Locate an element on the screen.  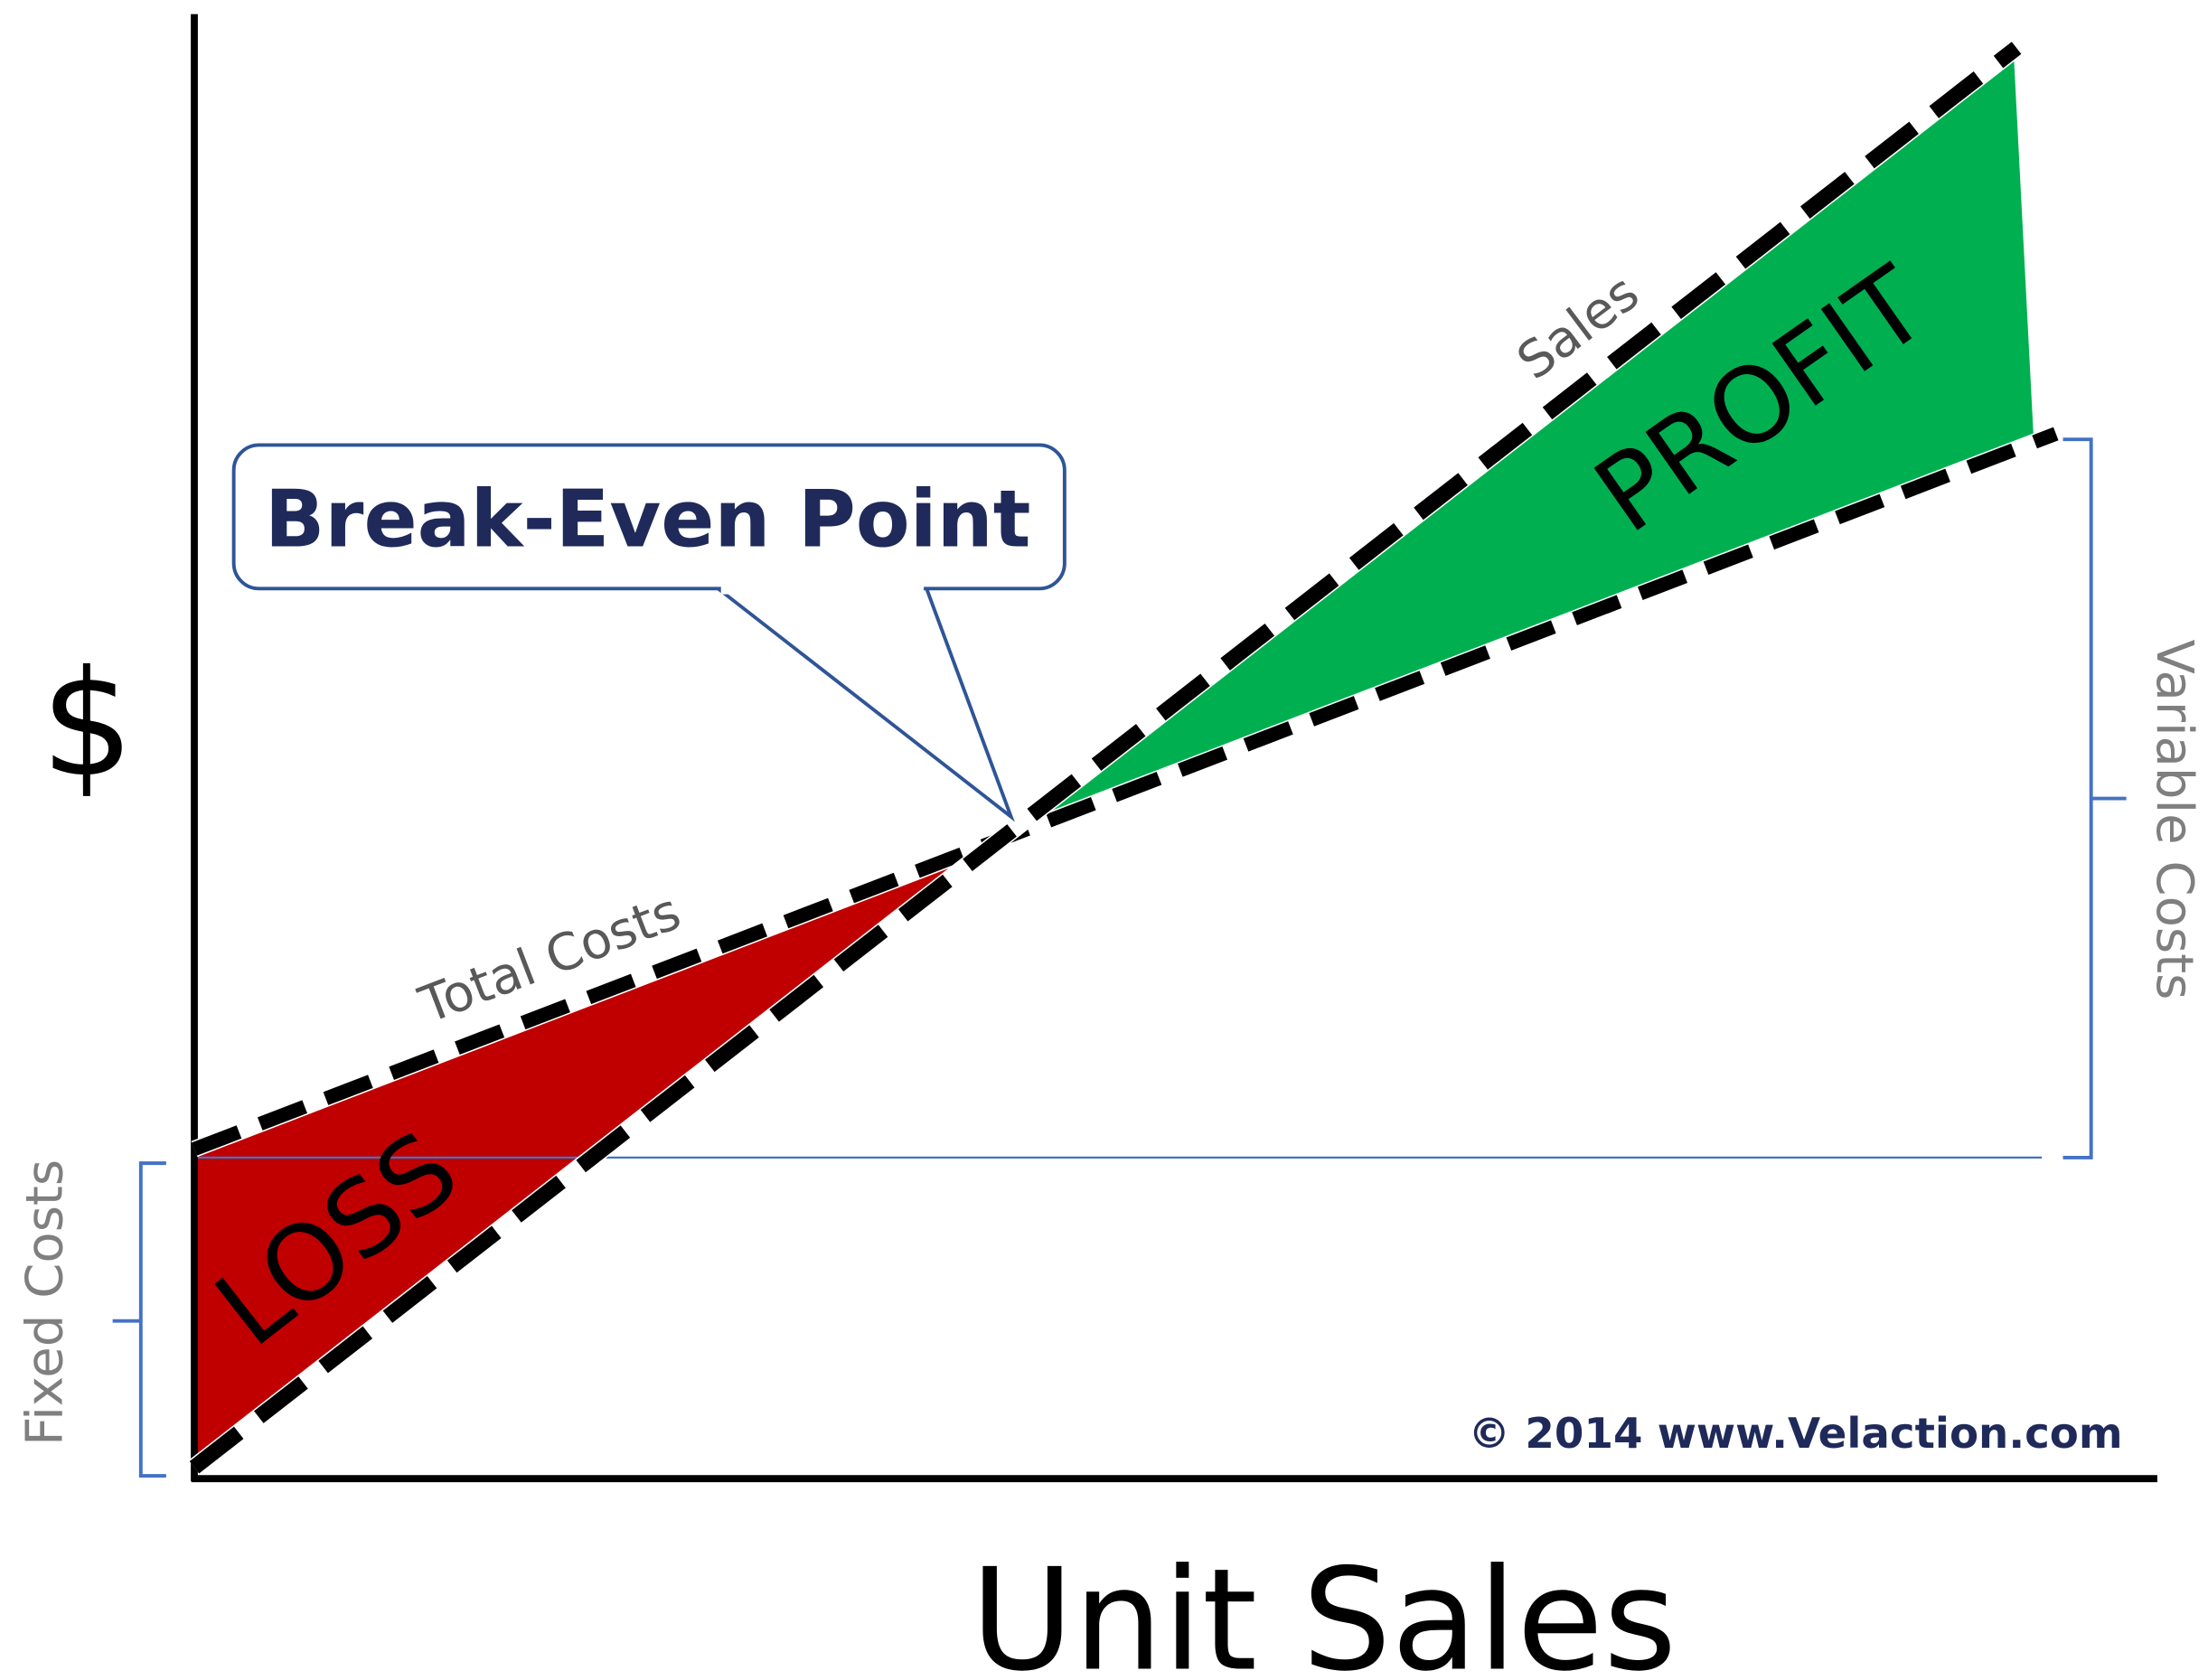
variable-costs-bracket is located at coordinates (2094, 798).